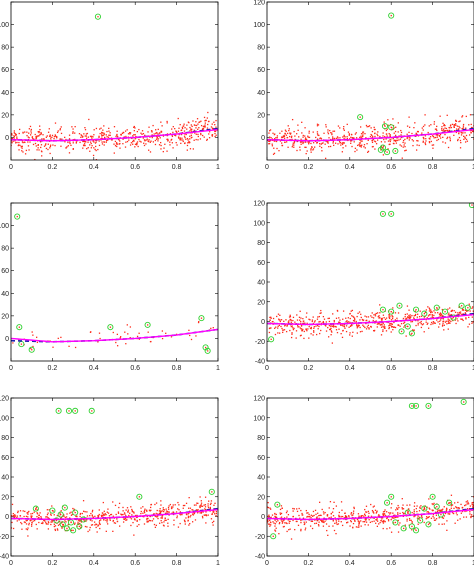 Image resolution: width=474 pixels, height=566 pixels. What do you see at coordinates (5, 294) in the screenshot?
I see `y-tick-label: 40` at bounding box center [5, 294].